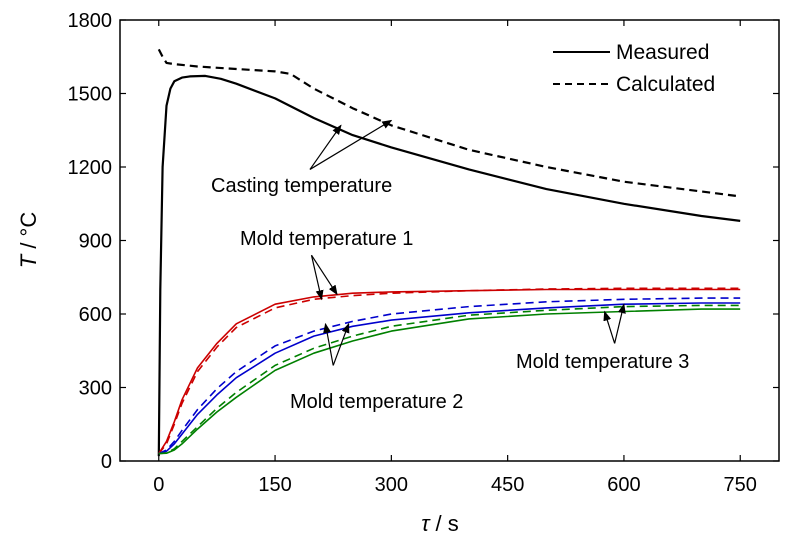  What do you see at coordinates (95, 389) in the screenshot?
I see `y-tick-label-300: 300` at bounding box center [95, 389].